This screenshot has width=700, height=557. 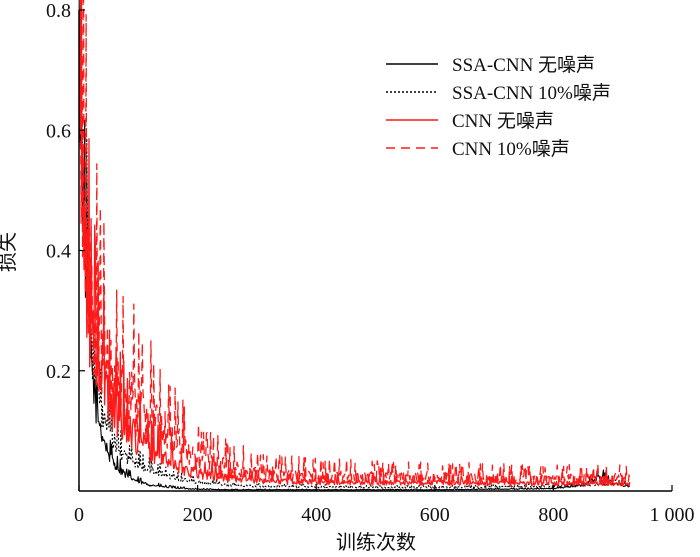 What do you see at coordinates (376, 542) in the screenshot?
I see `x-axis-title: 训练次数` at bounding box center [376, 542].